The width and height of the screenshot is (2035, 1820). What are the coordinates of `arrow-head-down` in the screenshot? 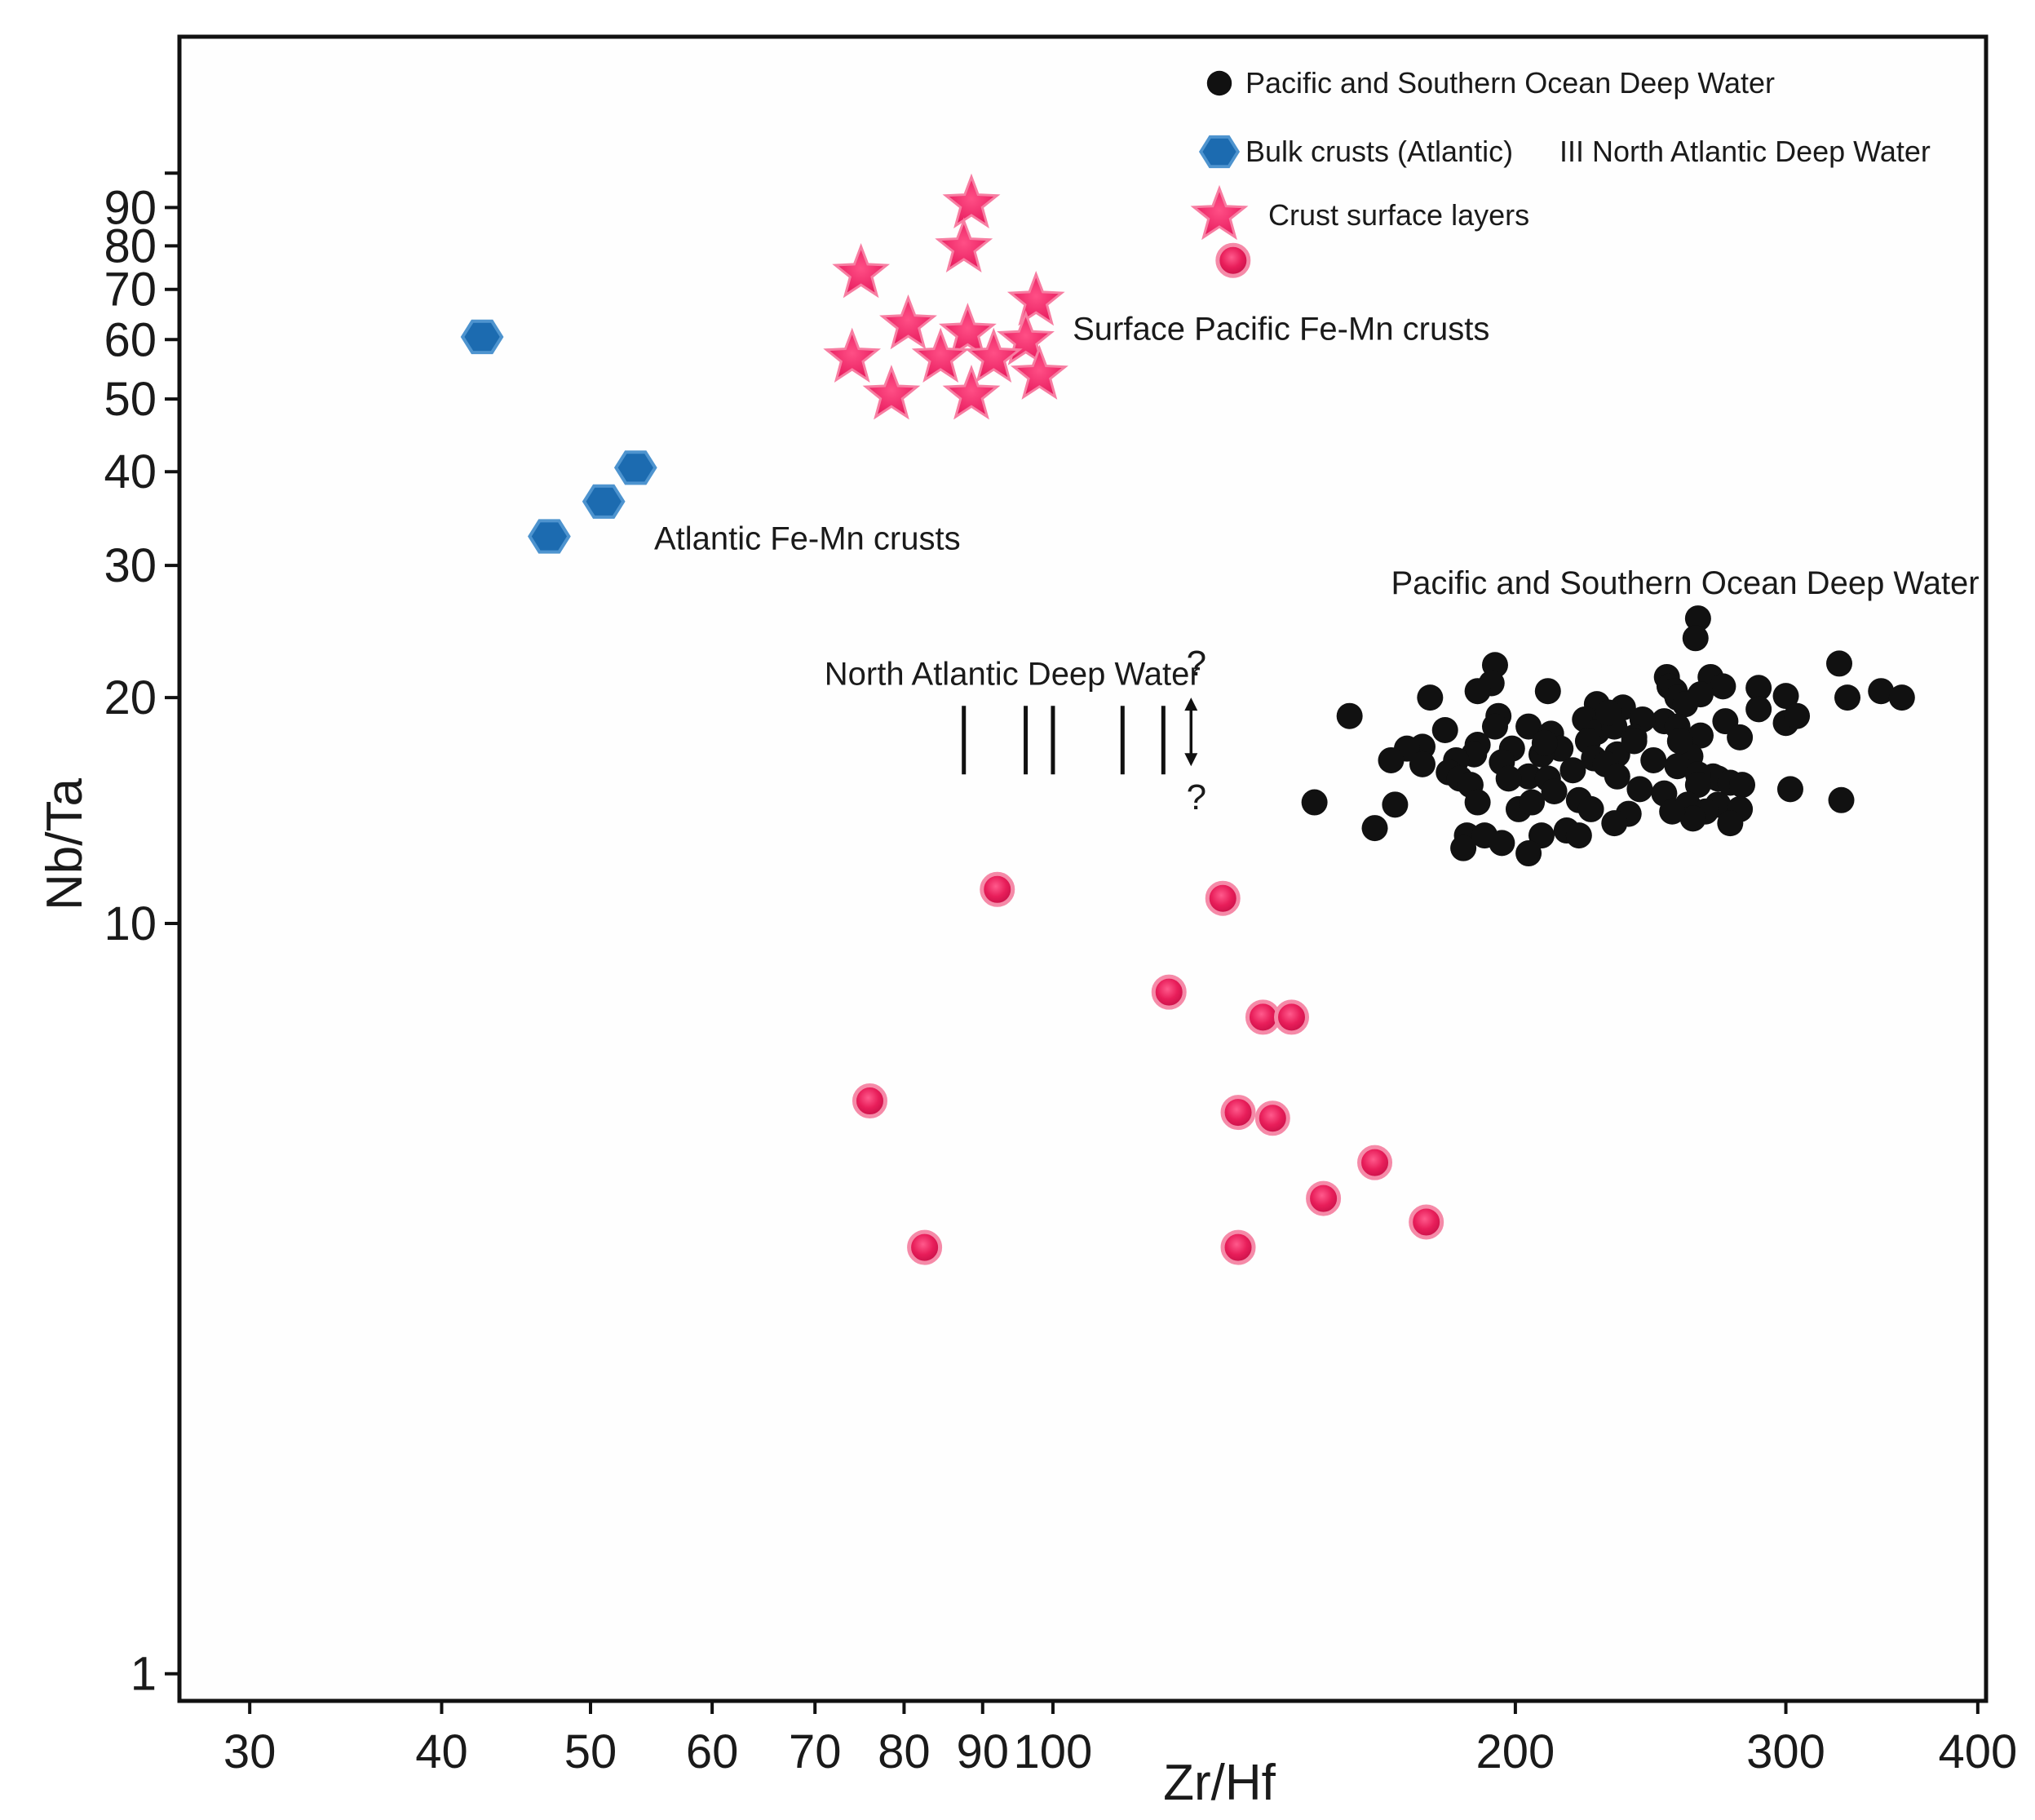 It's located at (1191, 760).